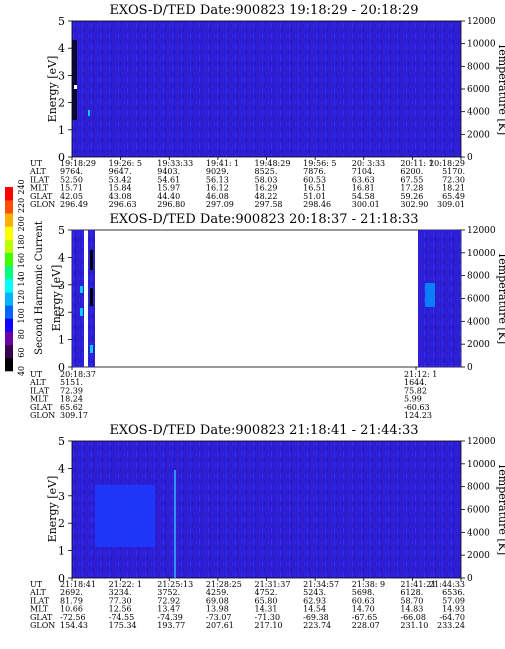  Describe the element at coordinates (266, 609) in the screenshot. I see `ephemeris-value: 14.31` at that location.